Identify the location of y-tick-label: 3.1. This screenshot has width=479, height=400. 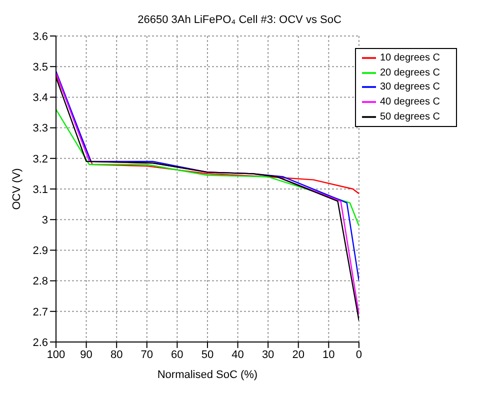
(40, 190).